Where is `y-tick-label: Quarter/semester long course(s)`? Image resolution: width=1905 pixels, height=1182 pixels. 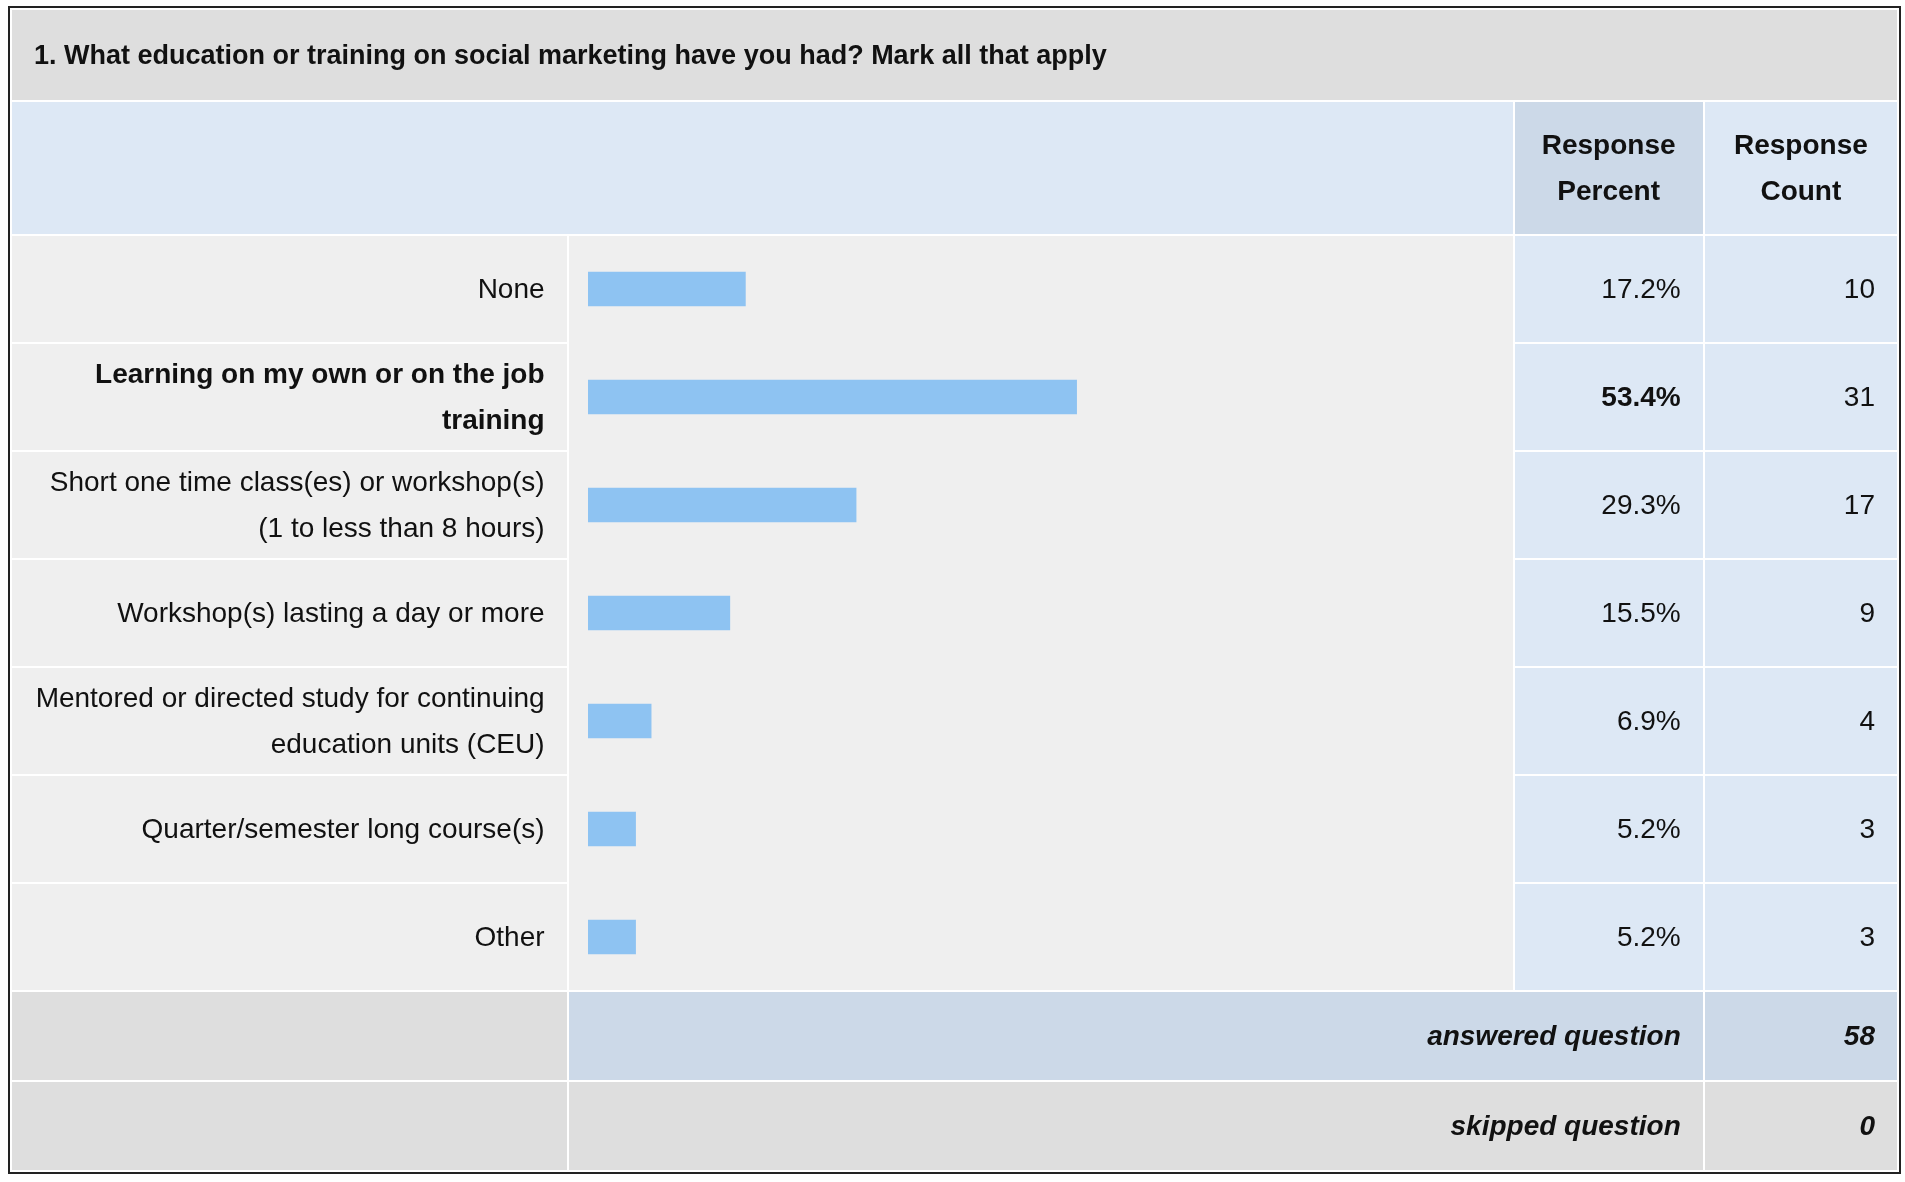
y-tick-label: Quarter/semester long course(s) is located at coordinates (289, 829).